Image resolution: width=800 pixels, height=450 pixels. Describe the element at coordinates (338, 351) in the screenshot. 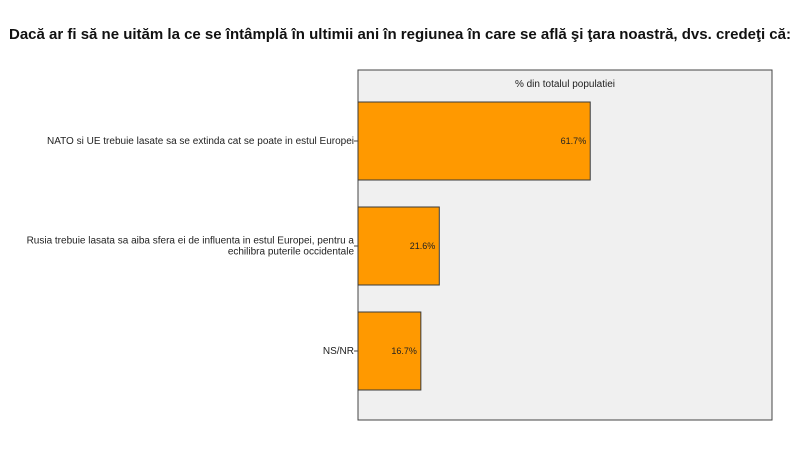

I see `category-label-3: NS/NR` at that location.